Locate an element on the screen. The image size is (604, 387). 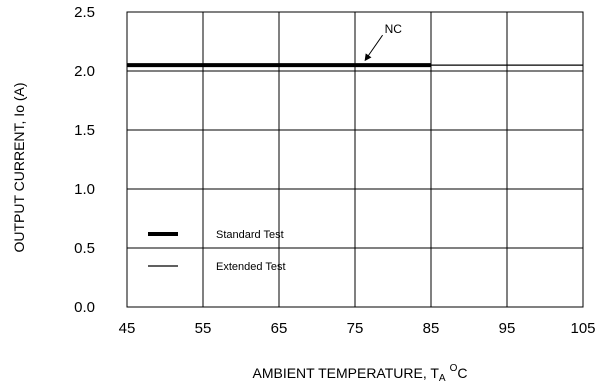
y-tick-0.0: 0.0 is located at coordinates (84, 307).